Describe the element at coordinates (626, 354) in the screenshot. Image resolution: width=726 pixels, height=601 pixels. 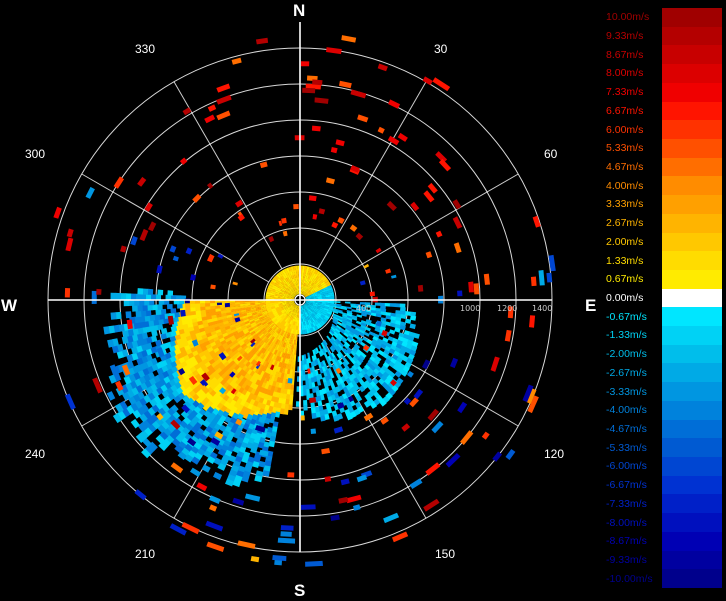
I see `legend-label: -2.00m/s` at that location.